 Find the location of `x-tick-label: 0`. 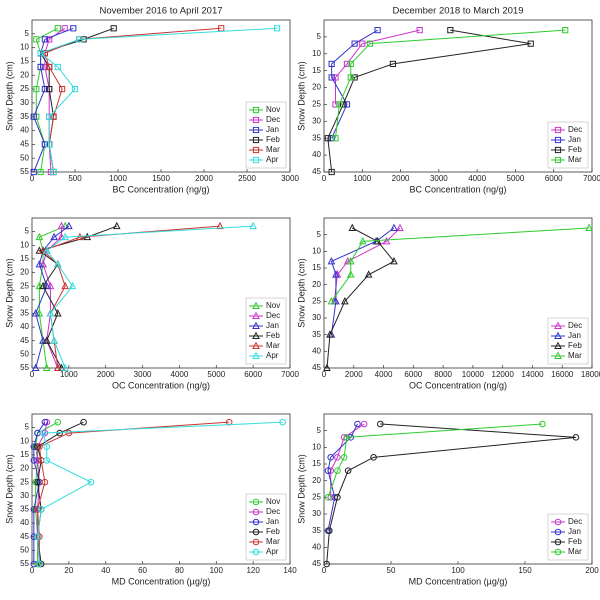

x-tick-label: 0 is located at coordinates (324, 374).